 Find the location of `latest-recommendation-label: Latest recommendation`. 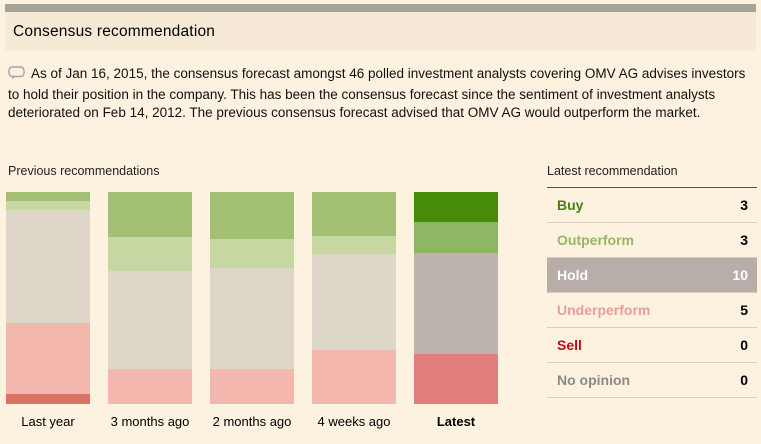

latest-recommendation-label: Latest recommendation is located at coordinates (612, 171).